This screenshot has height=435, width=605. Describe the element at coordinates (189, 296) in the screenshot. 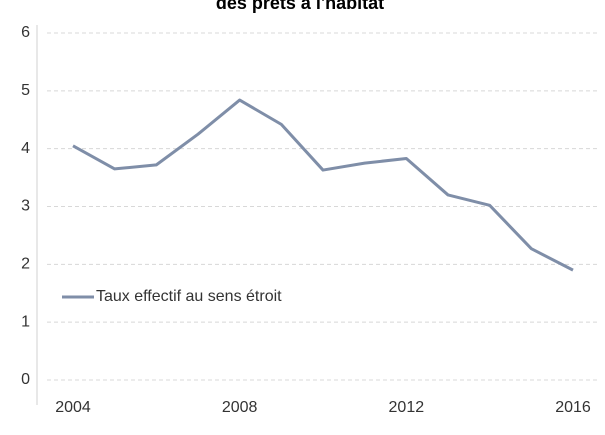

I see `legend-label: Taux effectif au sens étroit` at that location.